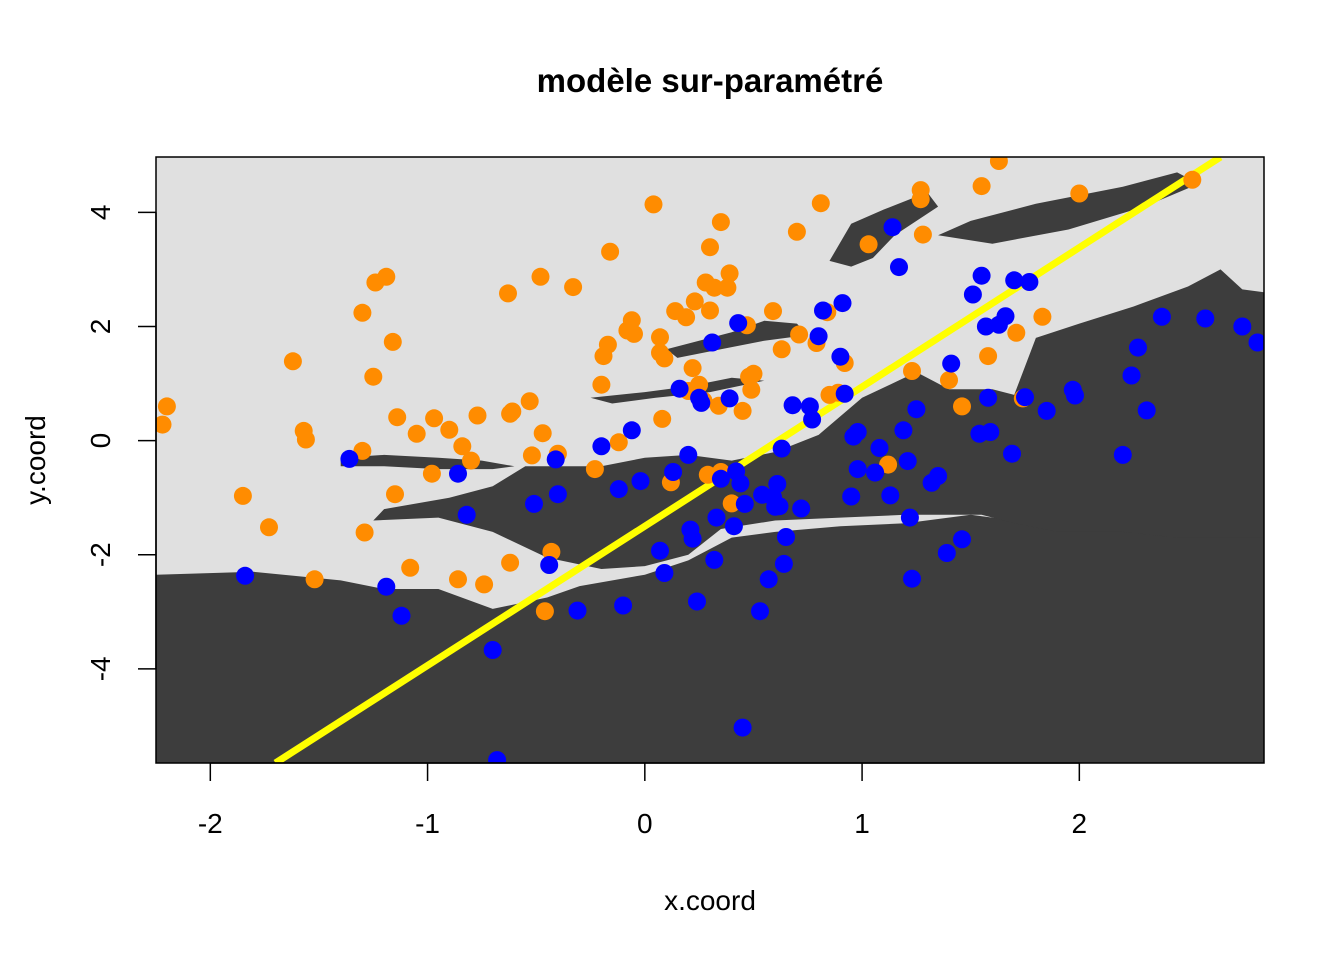  I want to click on x-axis-label: x.coord, so click(710, 900).